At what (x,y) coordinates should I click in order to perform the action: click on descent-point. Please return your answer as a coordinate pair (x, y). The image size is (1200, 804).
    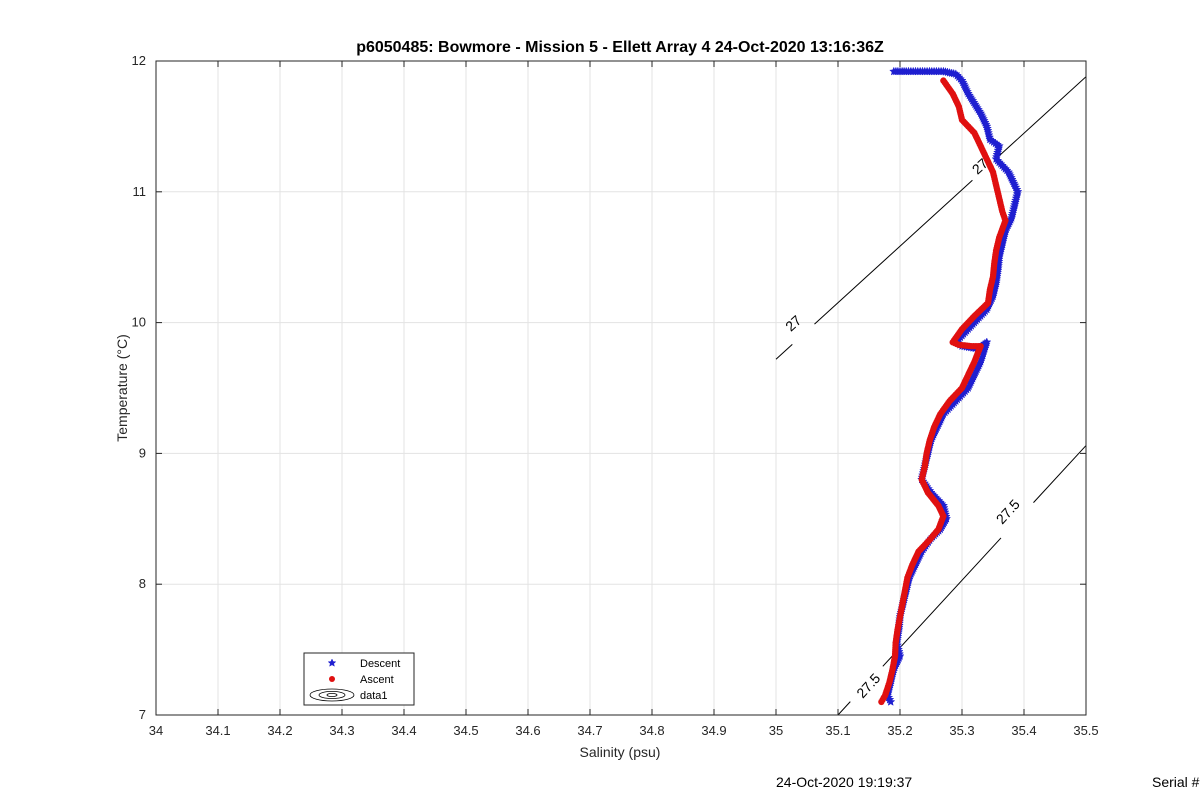
    Looking at the image, I should click on (891, 701).